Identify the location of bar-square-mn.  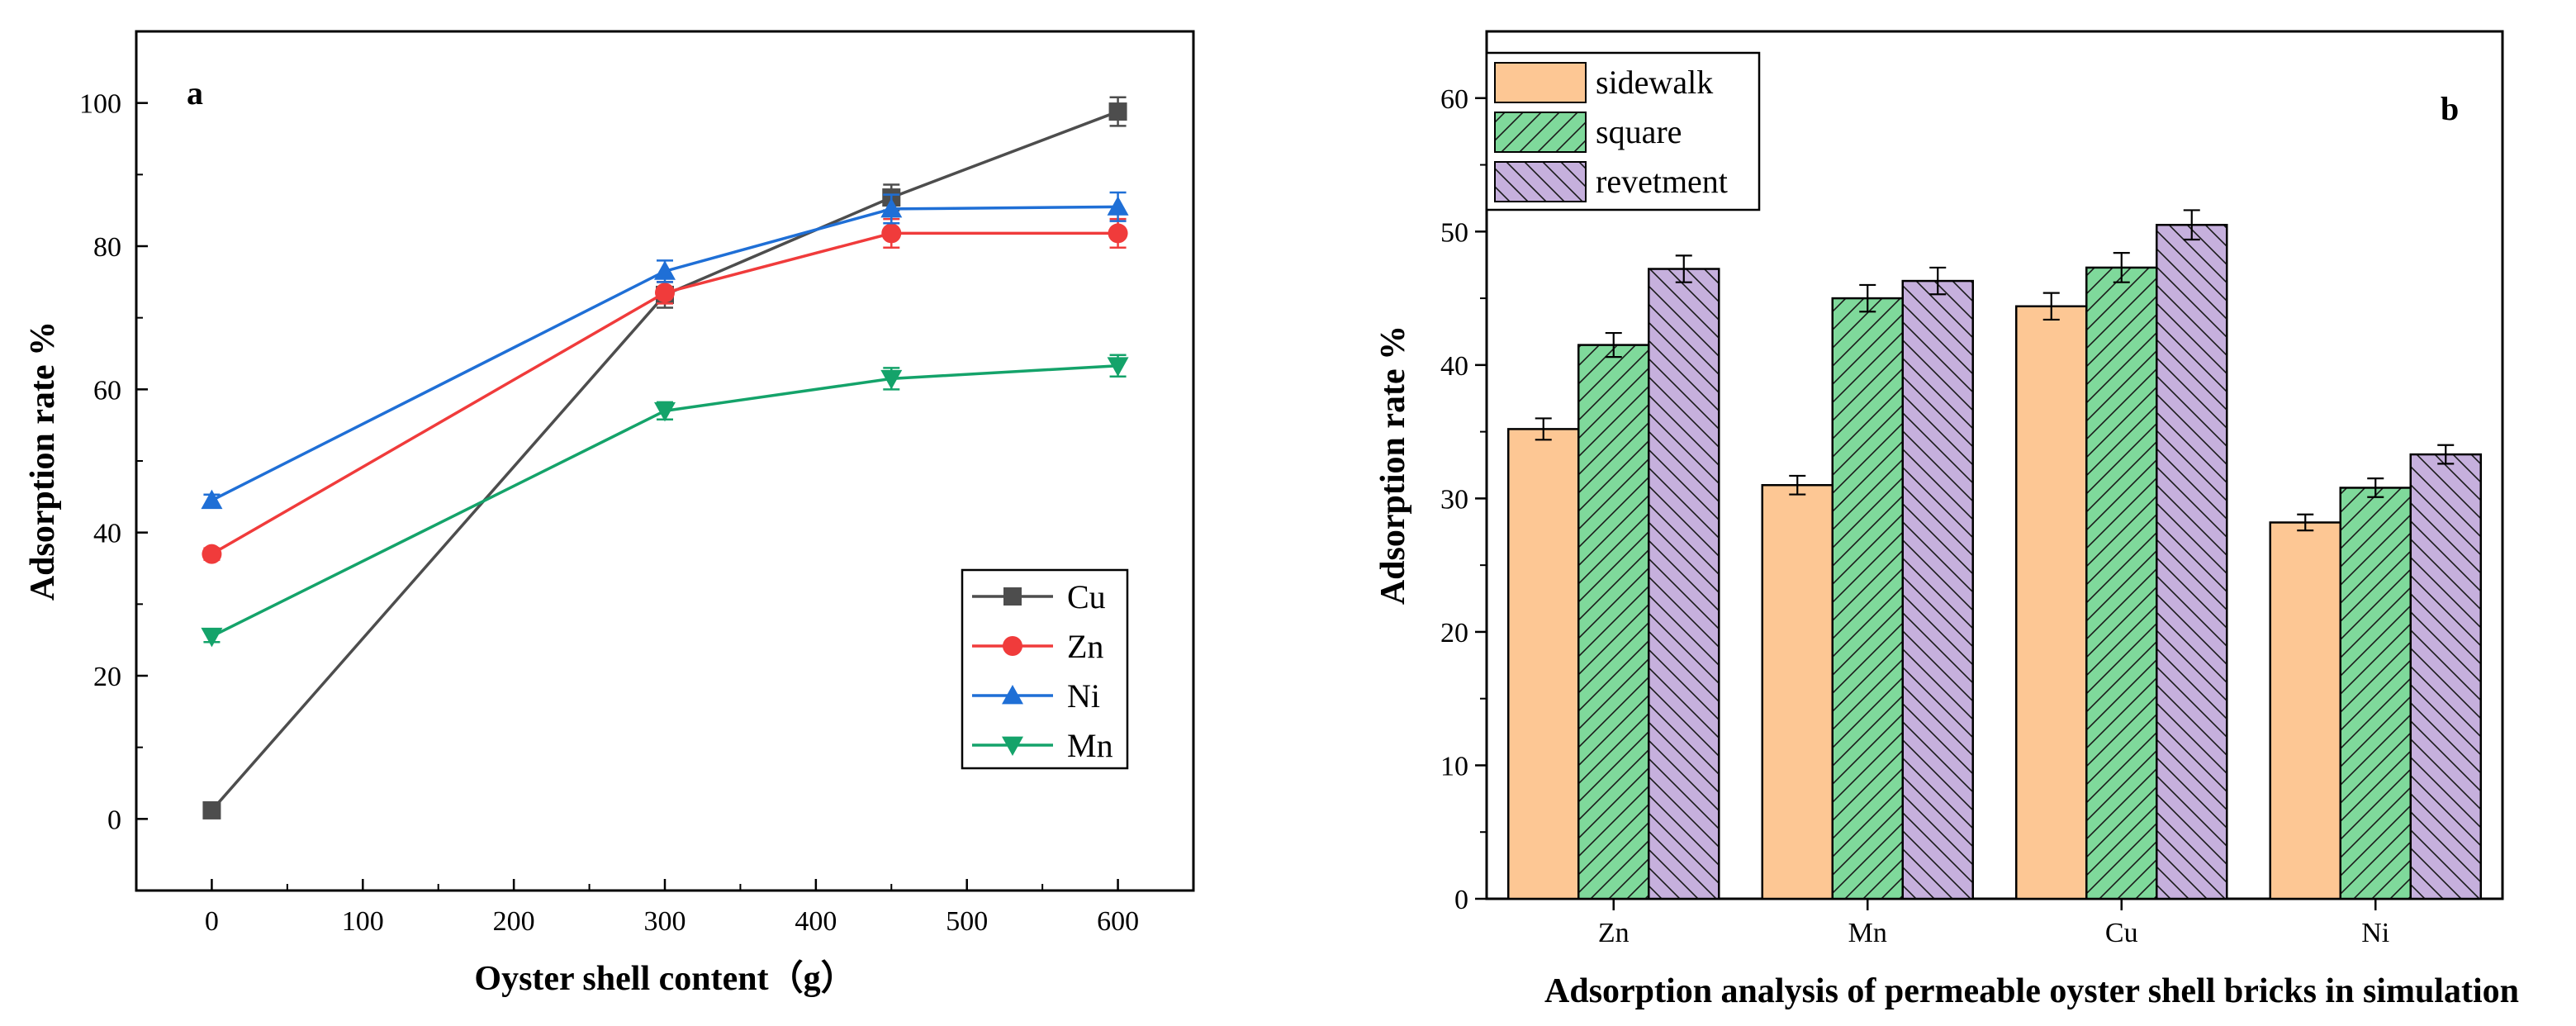
(1868, 598).